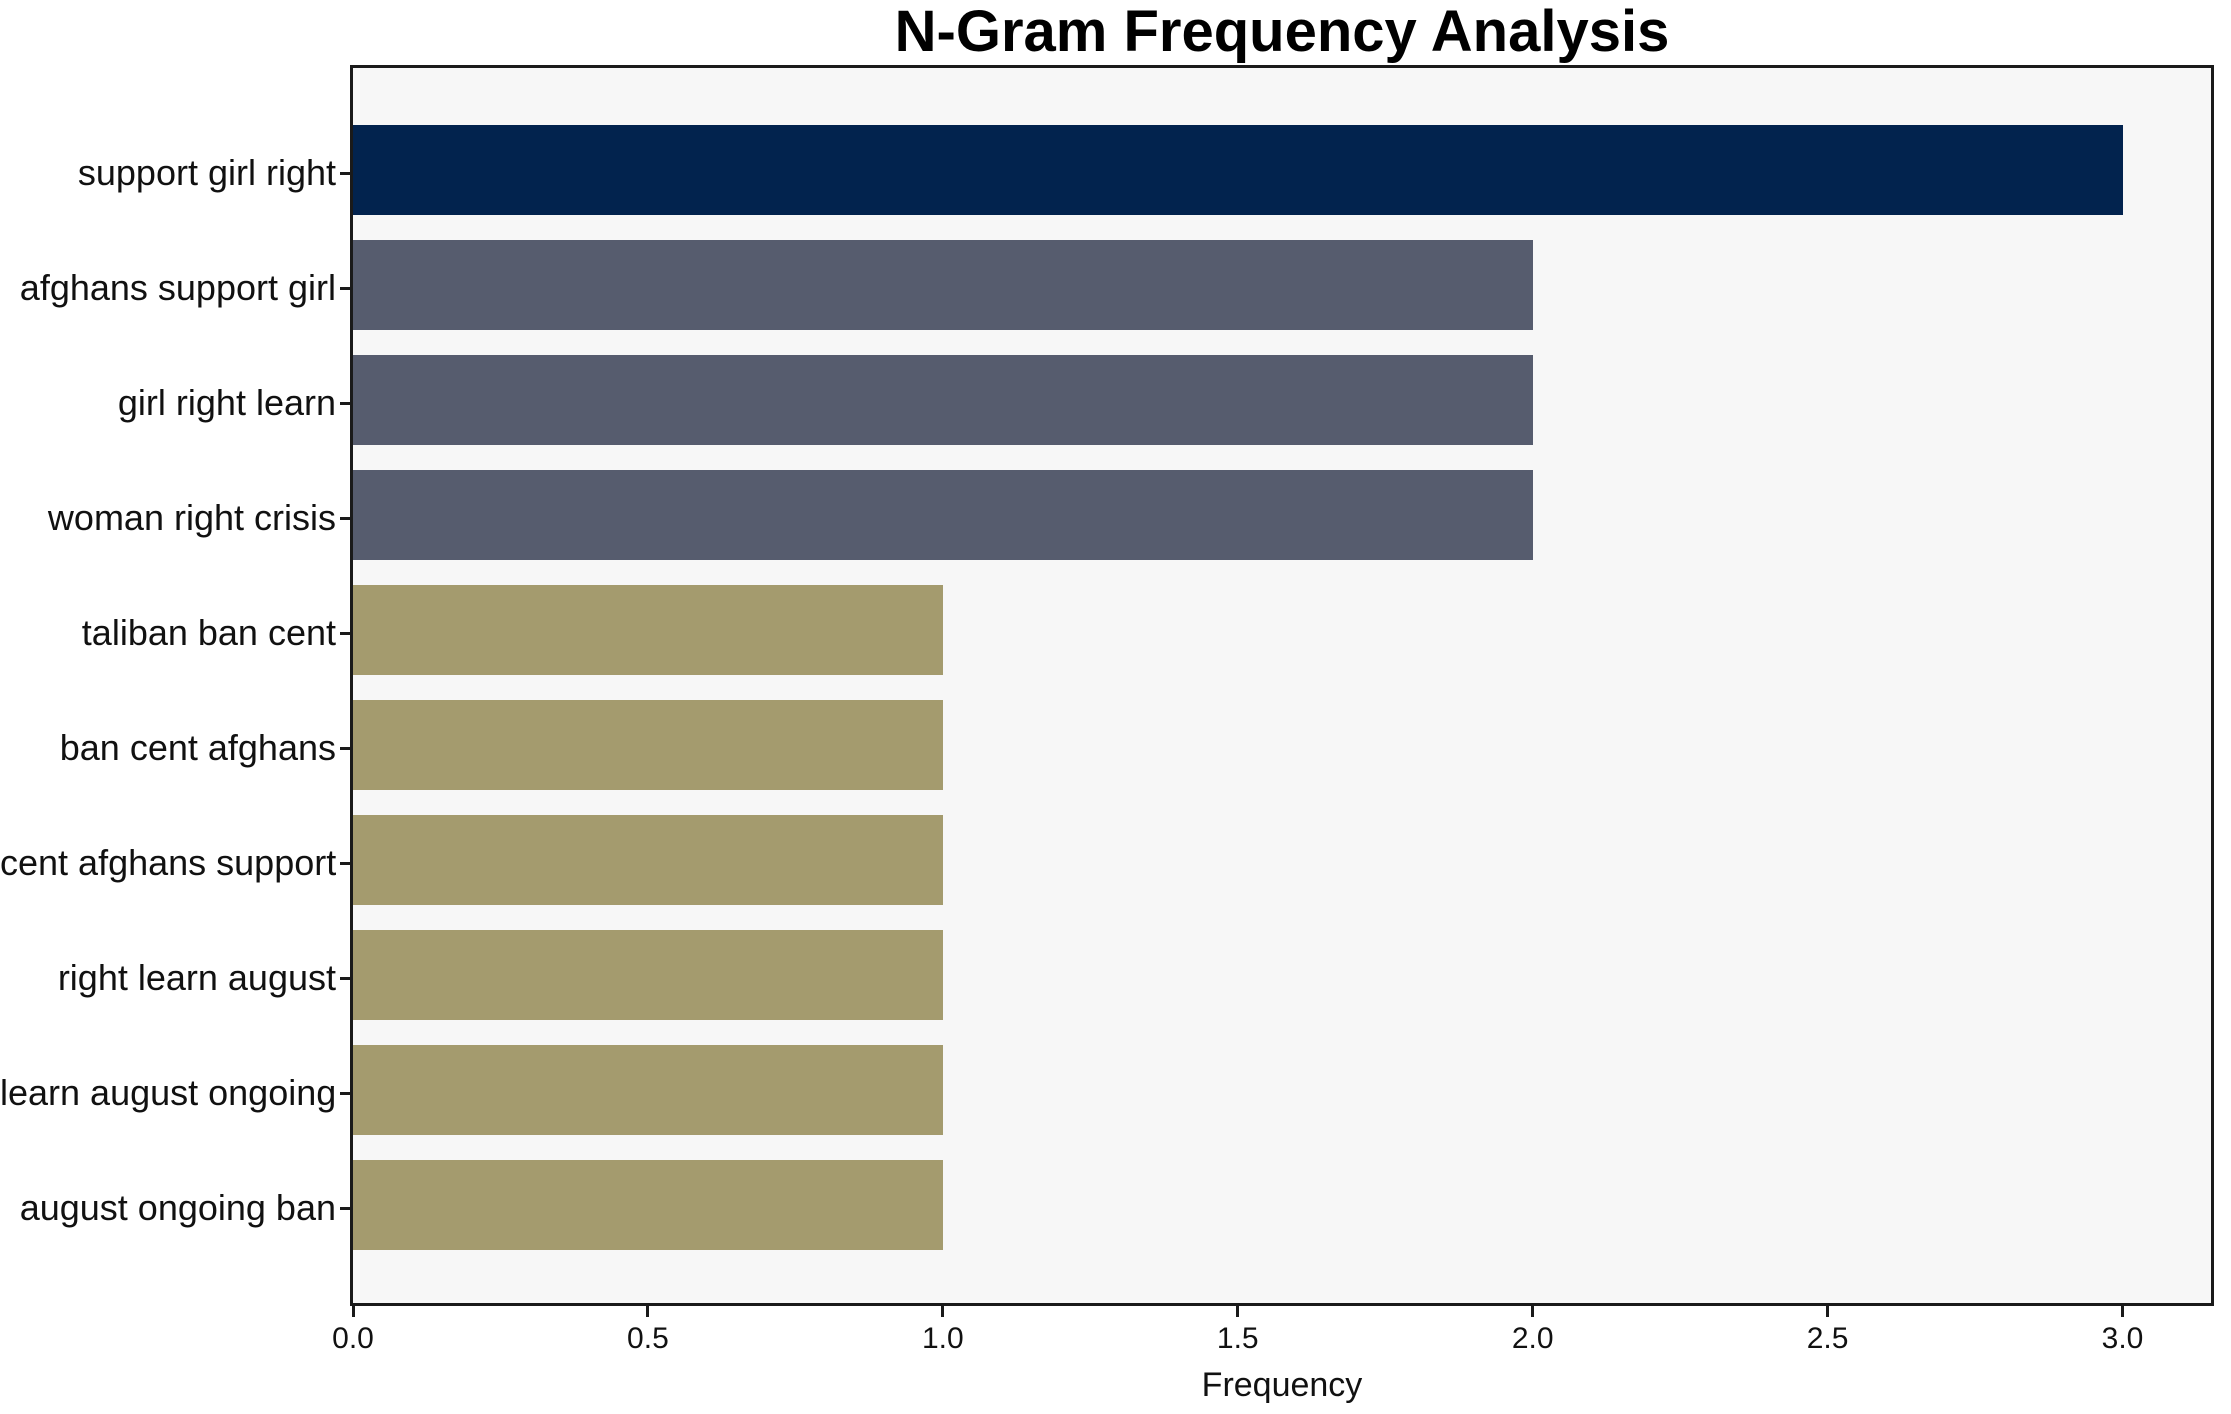 The image size is (2231, 1414). What do you see at coordinates (177, 1207) in the screenshot?
I see `y-tick-label: august ongoing ban` at bounding box center [177, 1207].